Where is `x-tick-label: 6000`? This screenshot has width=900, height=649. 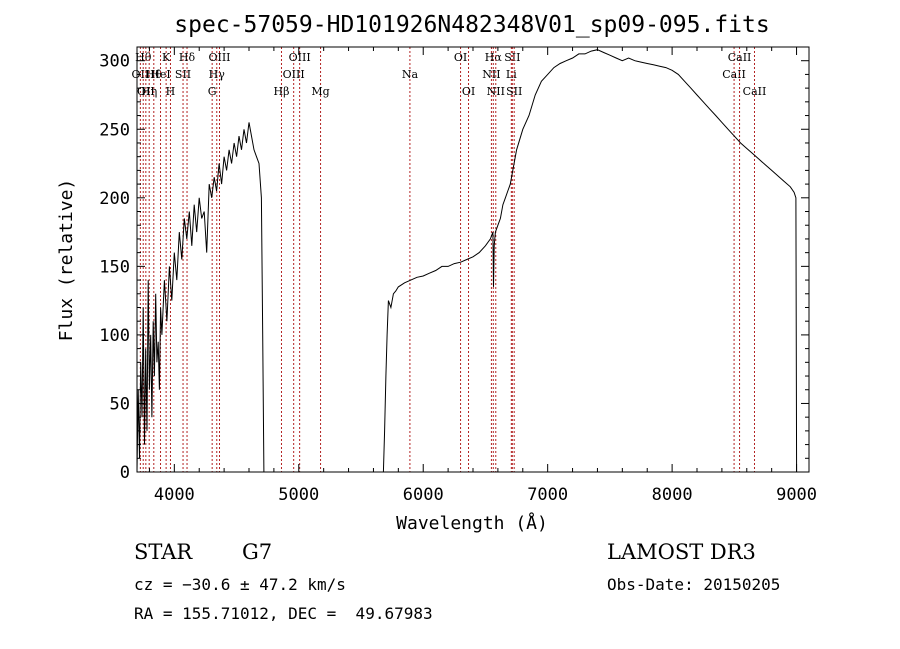 x-tick-label: 6000 is located at coordinates (423, 495).